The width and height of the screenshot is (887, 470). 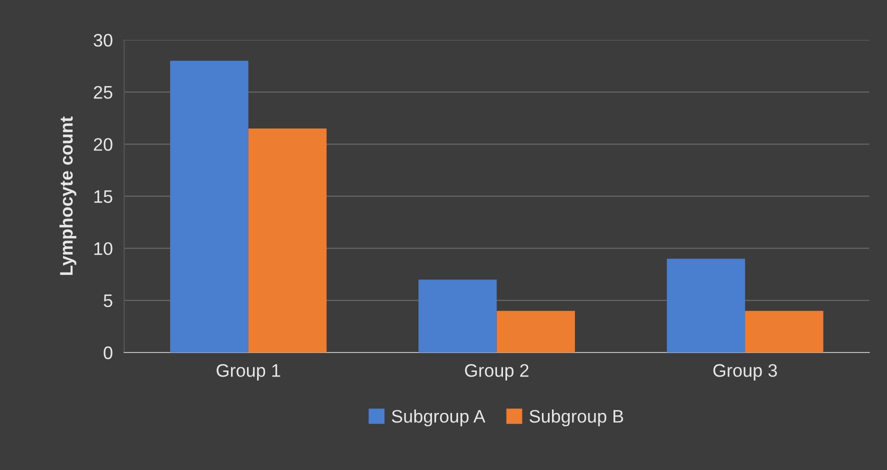 What do you see at coordinates (103, 249) in the screenshot?
I see `y-tick-label: 10` at bounding box center [103, 249].